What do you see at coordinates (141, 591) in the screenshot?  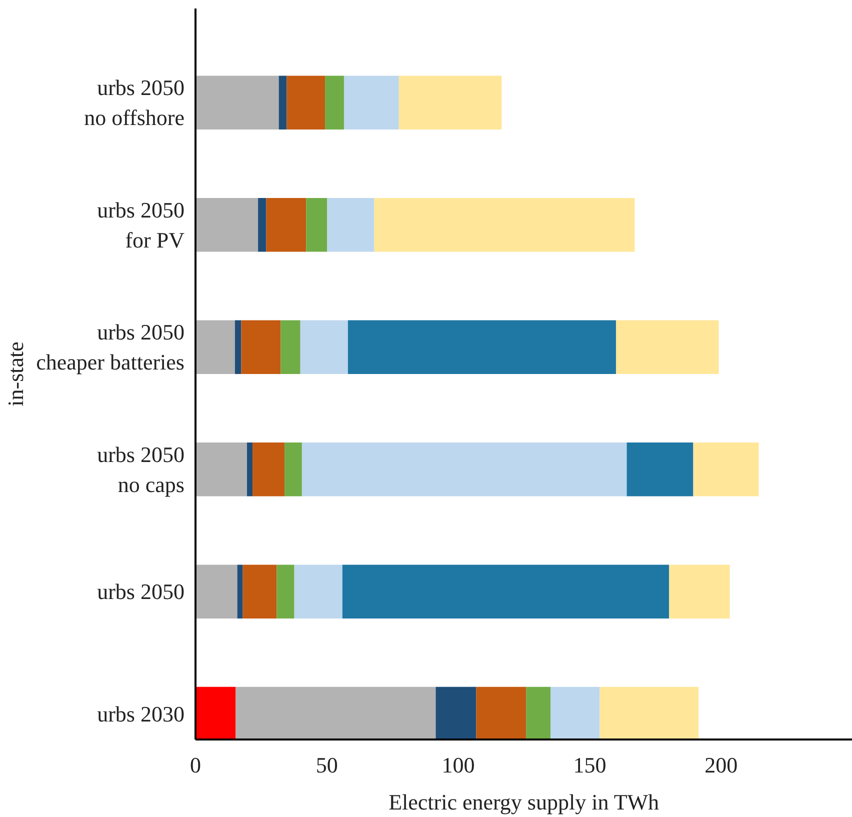 I see `y-tick-label: urbs 2050` at bounding box center [141, 591].